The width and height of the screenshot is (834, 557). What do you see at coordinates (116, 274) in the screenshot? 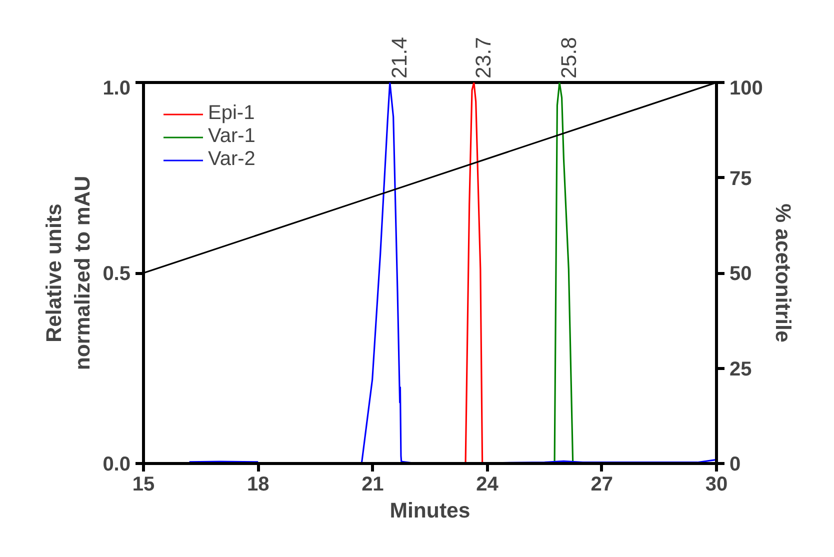
I see `y-tick-label: 0.5` at bounding box center [116, 274].